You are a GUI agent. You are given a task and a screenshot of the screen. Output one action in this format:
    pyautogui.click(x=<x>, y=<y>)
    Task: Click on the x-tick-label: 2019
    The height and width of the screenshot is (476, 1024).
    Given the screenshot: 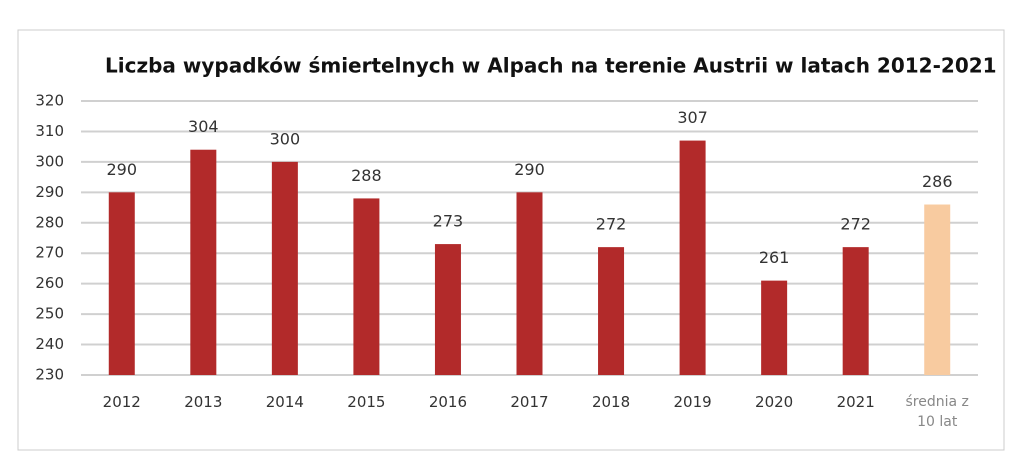 What is the action you would take?
    pyautogui.click(x=692, y=402)
    